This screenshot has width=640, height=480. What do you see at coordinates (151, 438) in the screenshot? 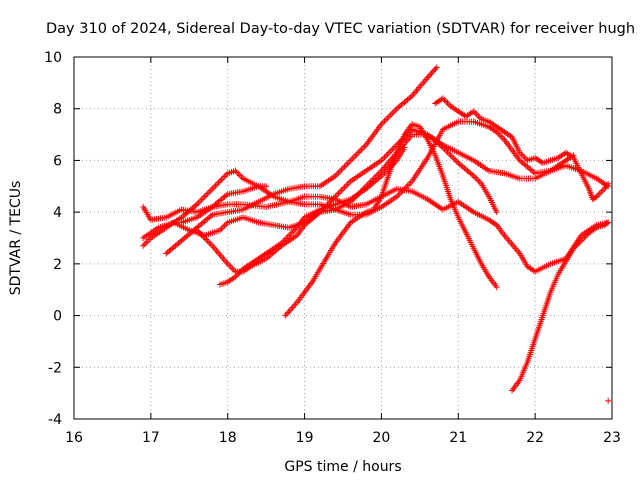
I see `x-tick-label: 17` at bounding box center [151, 438].